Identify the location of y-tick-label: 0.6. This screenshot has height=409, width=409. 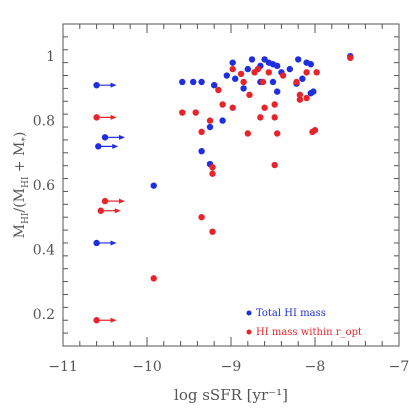
(44, 186).